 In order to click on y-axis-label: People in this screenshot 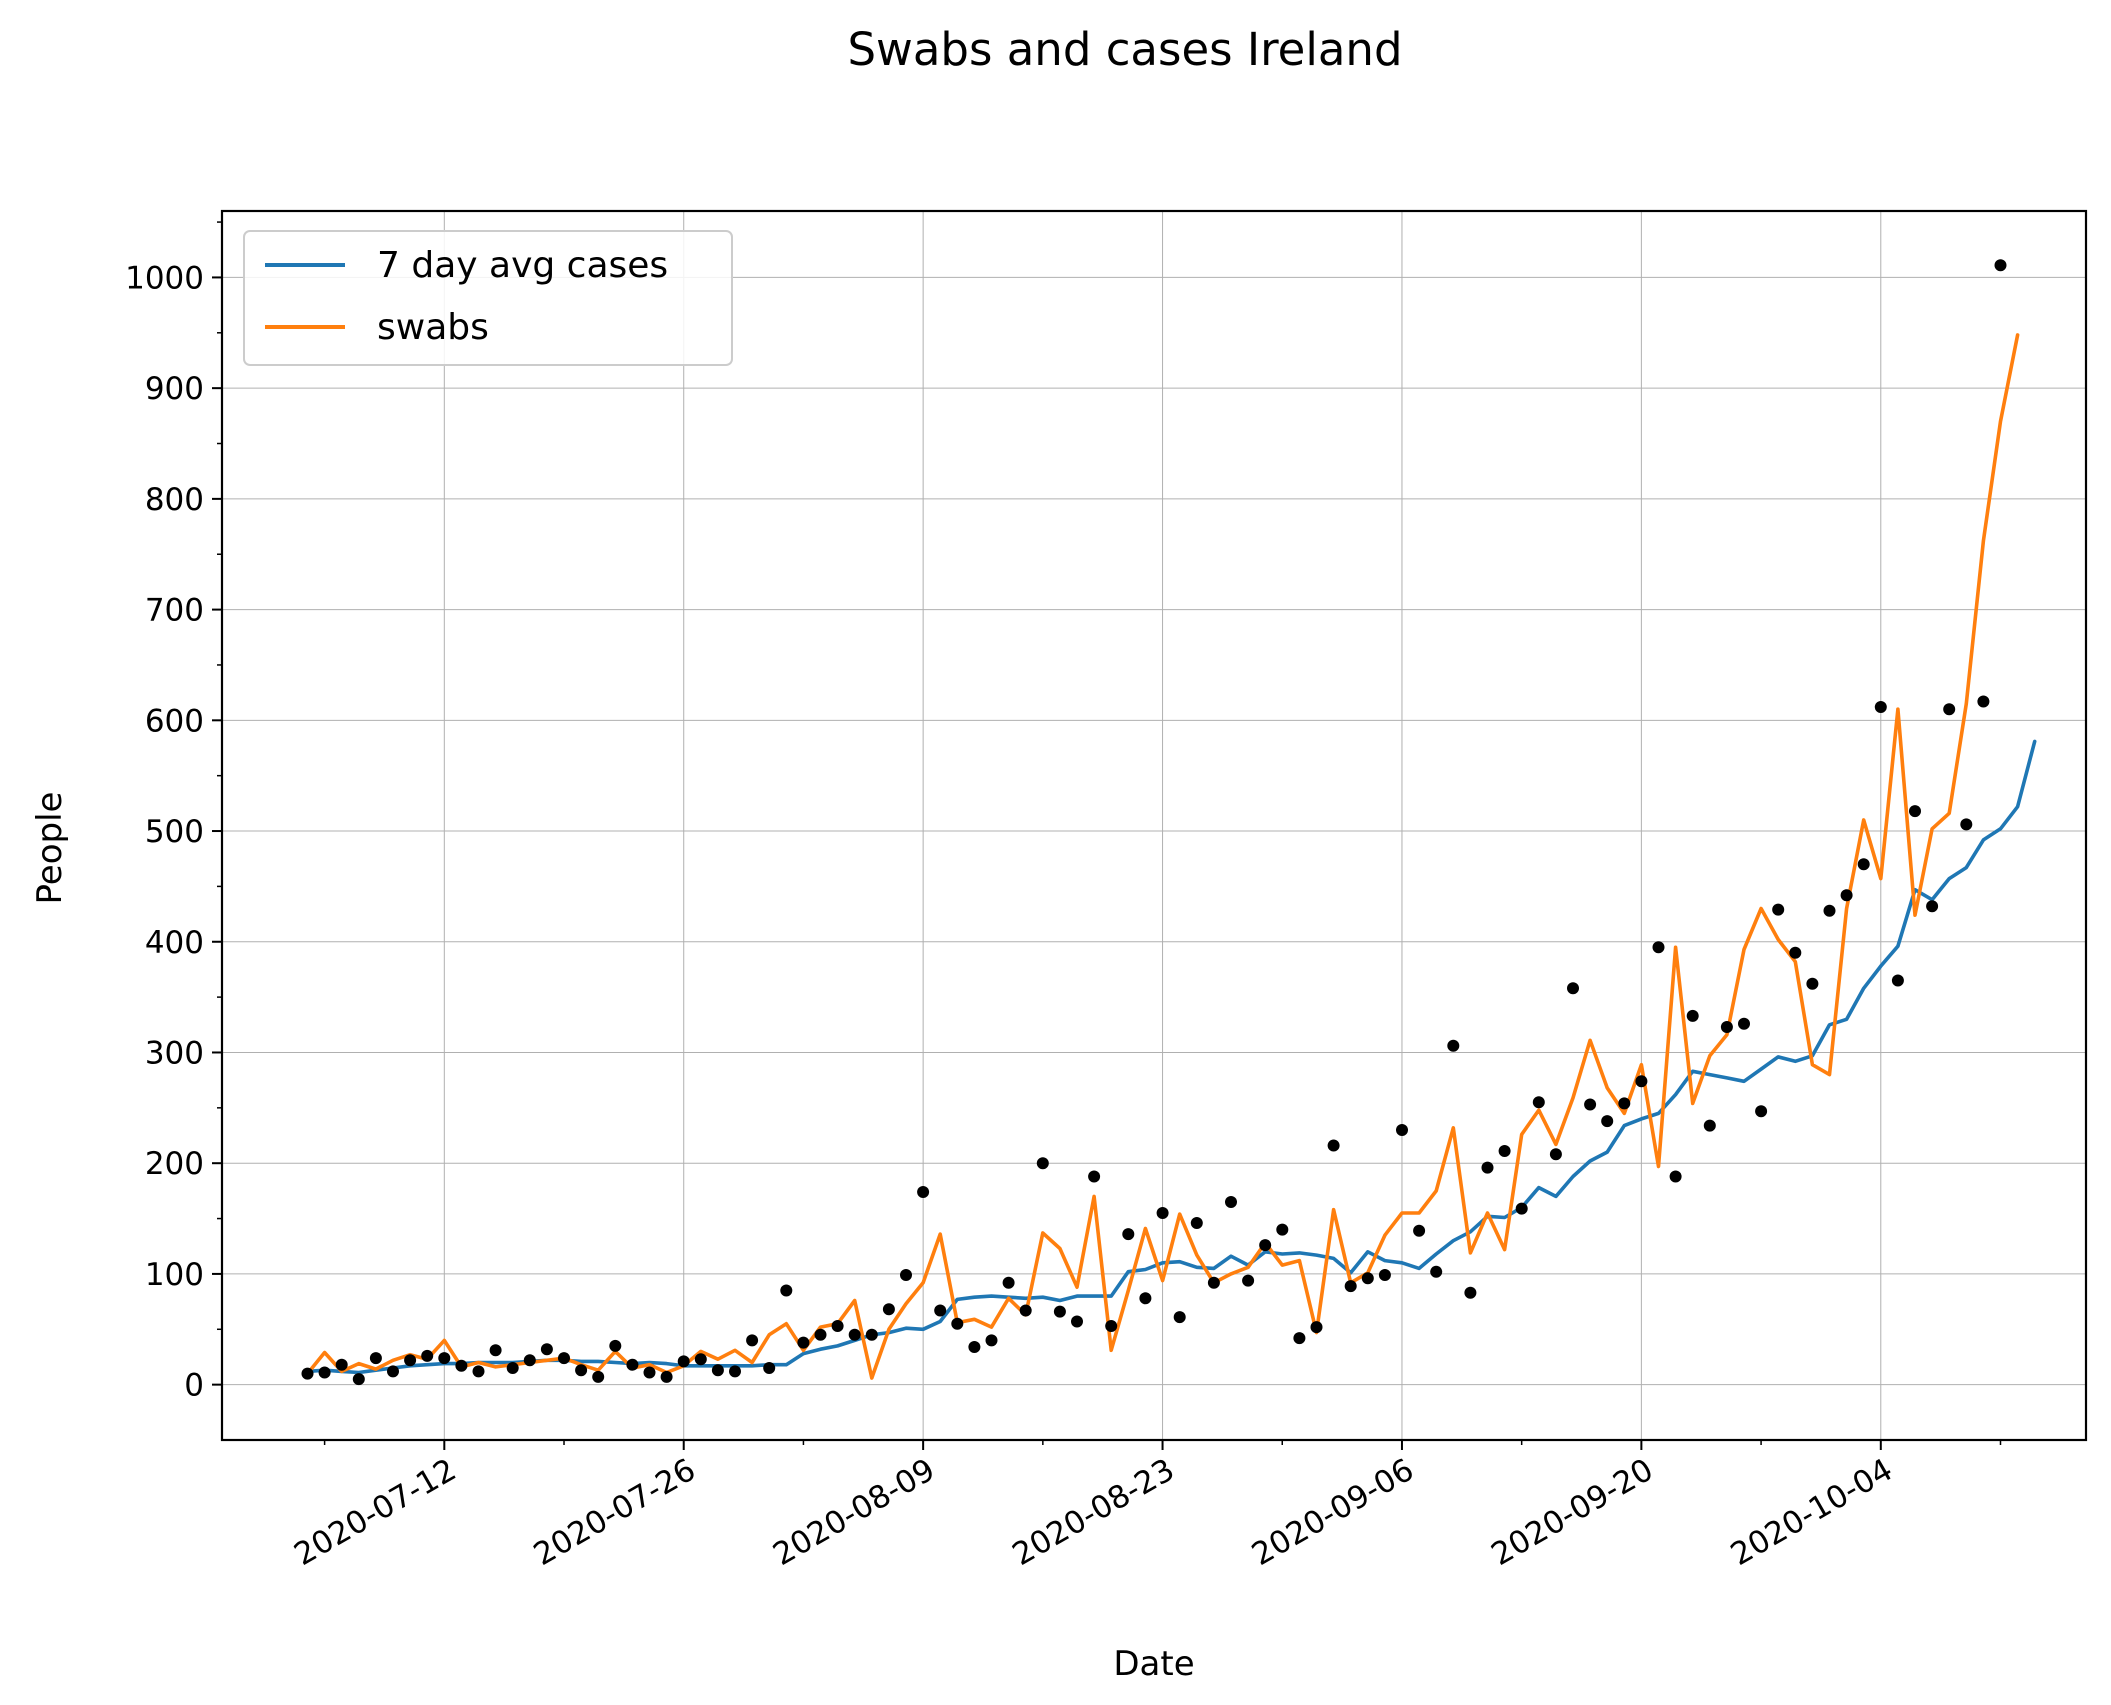, I will do `click(50, 848)`.